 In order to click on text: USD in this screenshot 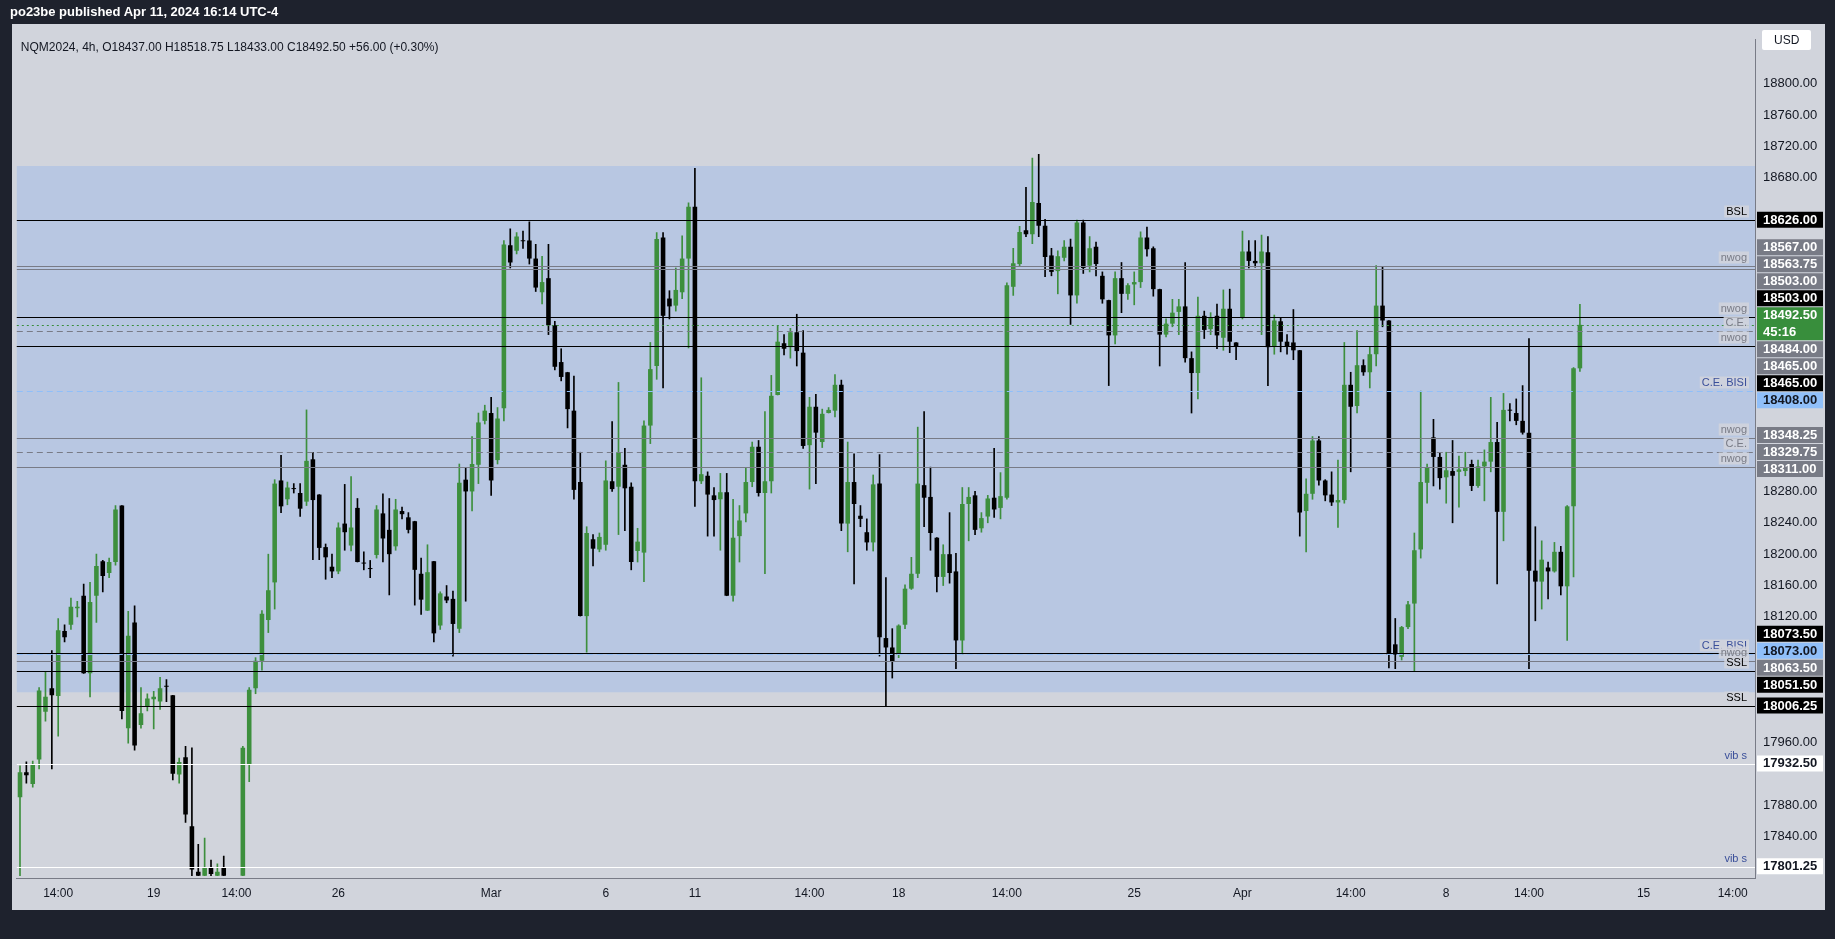, I will do `click(1787, 40)`.